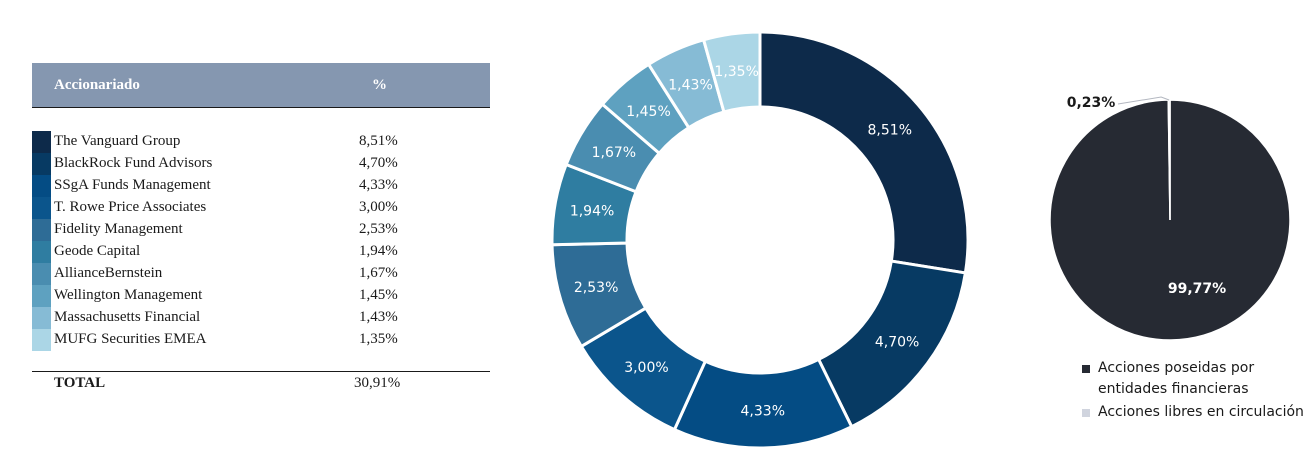 The image size is (1313, 464). Describe the element at coordinates (377, 383) in the screenshot. I see `total-value: 30,91%` at that location.